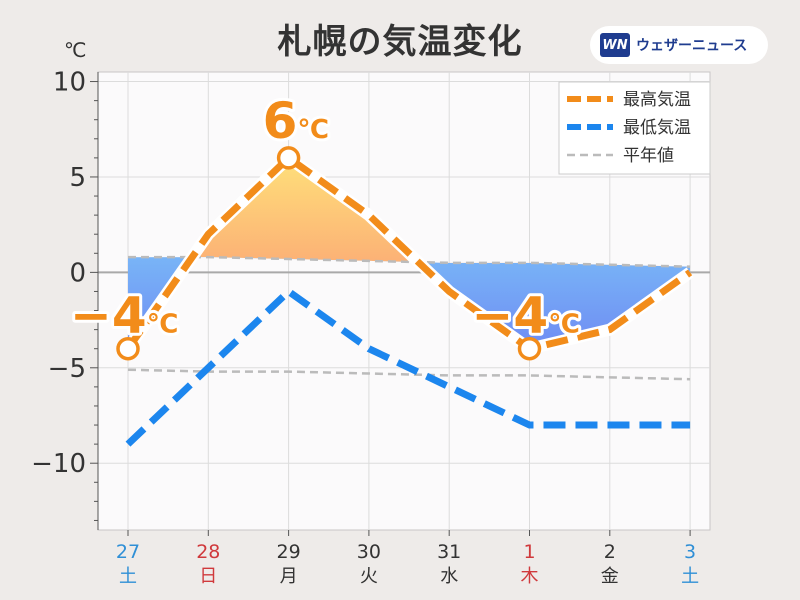 Image resolution: width=800 pixels, height=600 pixels. Describe the element at coordinates (529, 552) in the screenshot. I see `x-tick-label-date: 1` at that location.